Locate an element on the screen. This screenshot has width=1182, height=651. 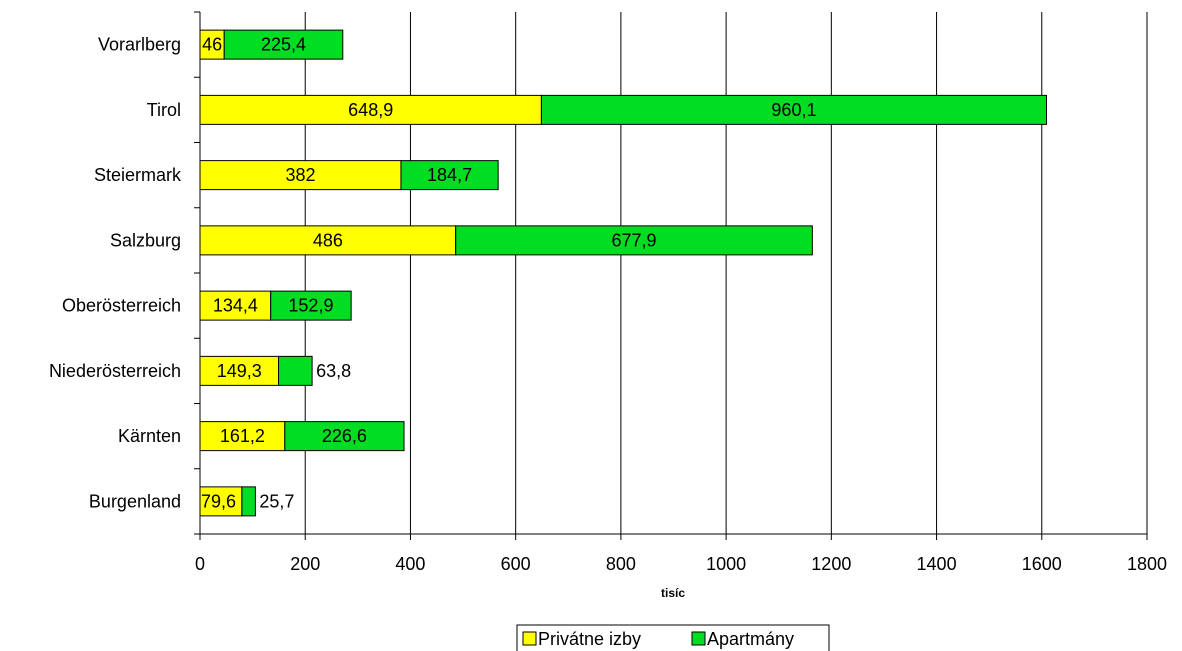
bar-apartmany-oberosterreich is located at coordinates (311, 305).